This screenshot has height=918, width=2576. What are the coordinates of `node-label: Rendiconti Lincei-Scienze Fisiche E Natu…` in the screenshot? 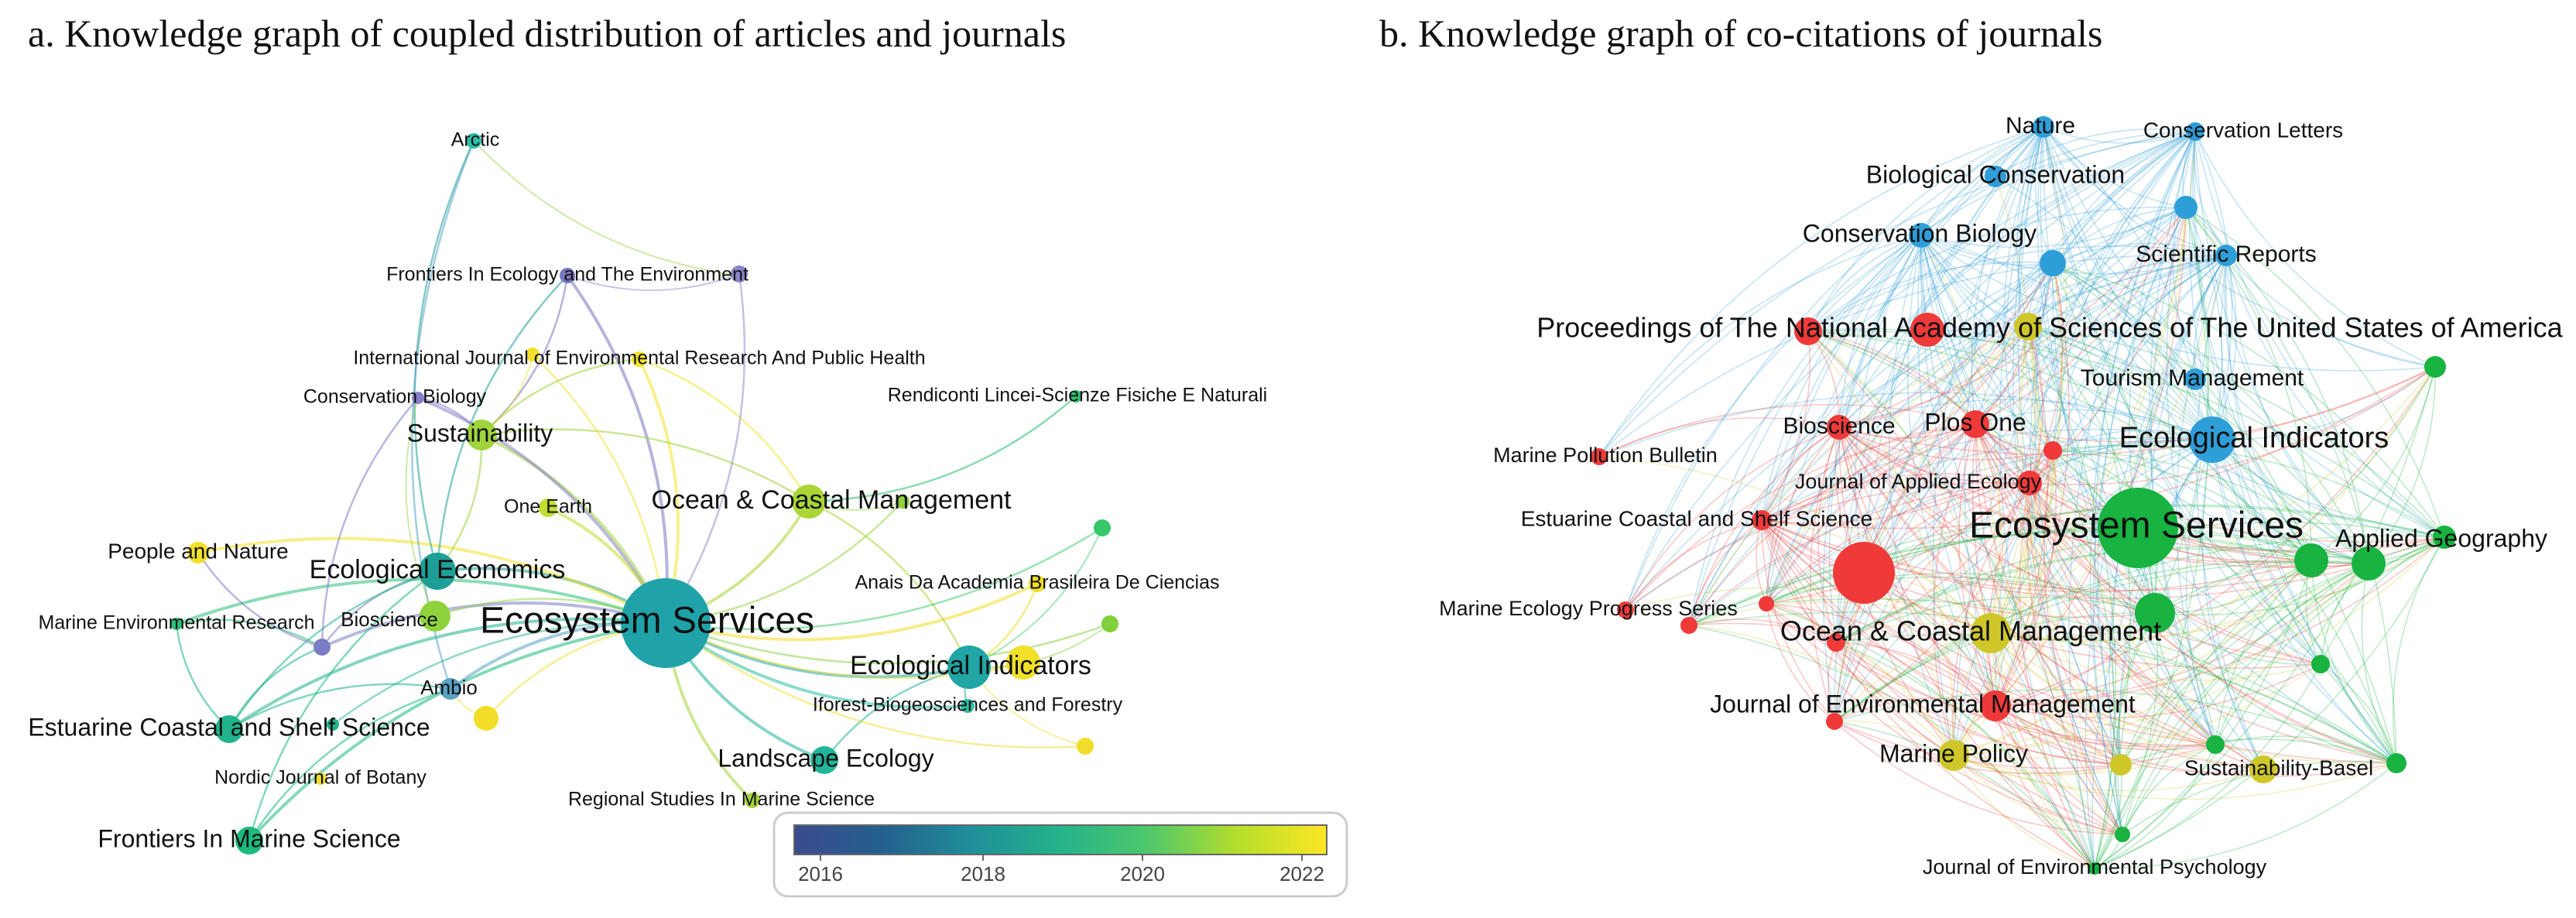 It's located at (1078, 395).